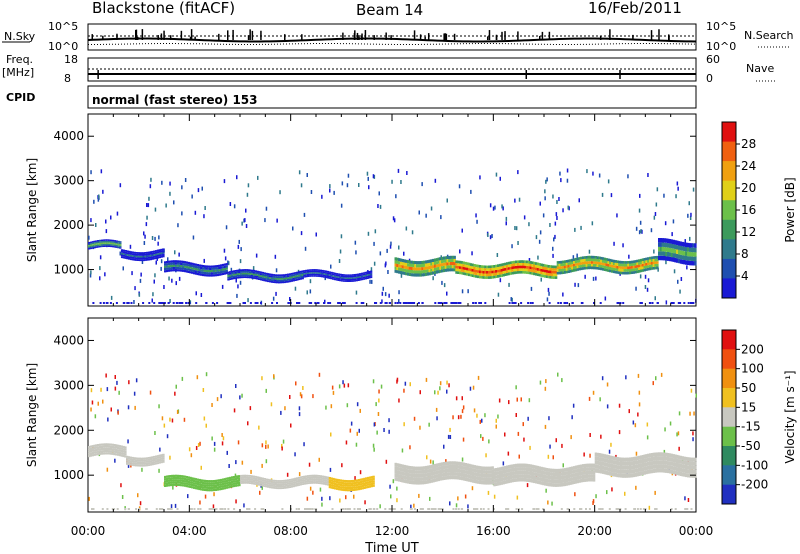  I want to click on colorbar-swatch, so click(729, 494).